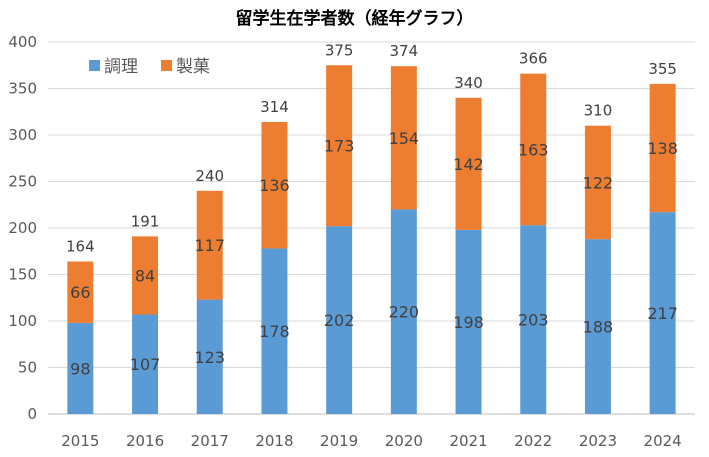 The width and height of the screenshot is (709, 457). I want to click on bar-seika-2017, so click(209, 245).